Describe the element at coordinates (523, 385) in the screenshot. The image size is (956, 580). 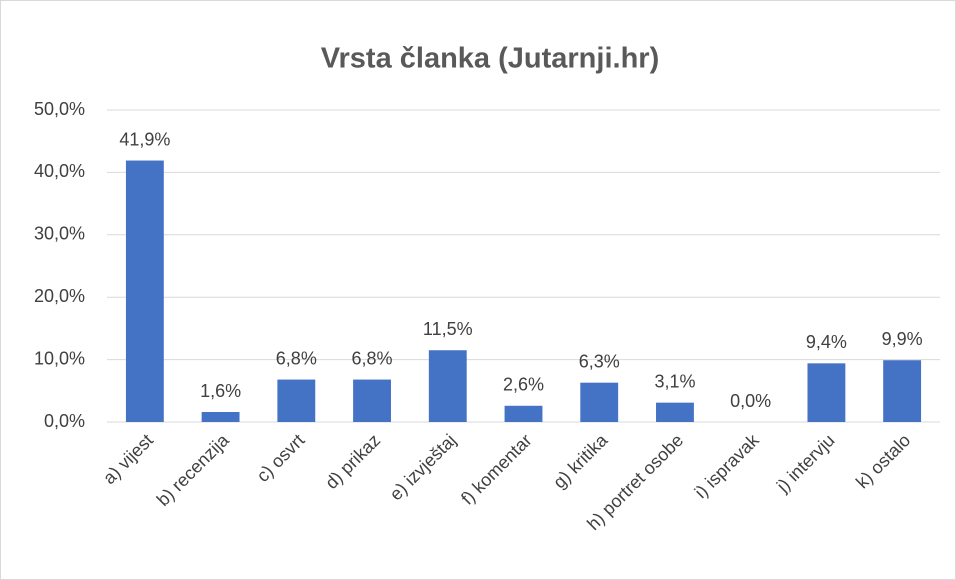
I see `data-label: 2,6%` at that location.